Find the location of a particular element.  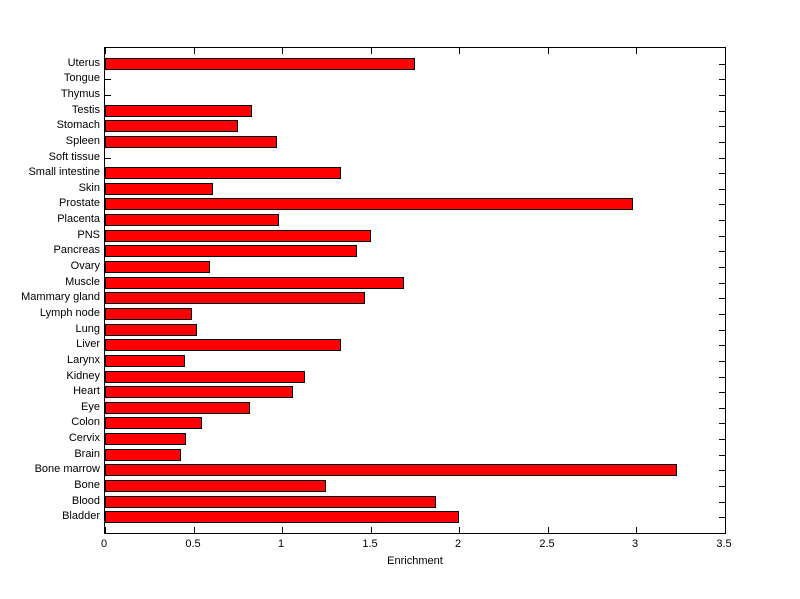

x-axis-title: Enrichment is located at coordinates (415, 561).